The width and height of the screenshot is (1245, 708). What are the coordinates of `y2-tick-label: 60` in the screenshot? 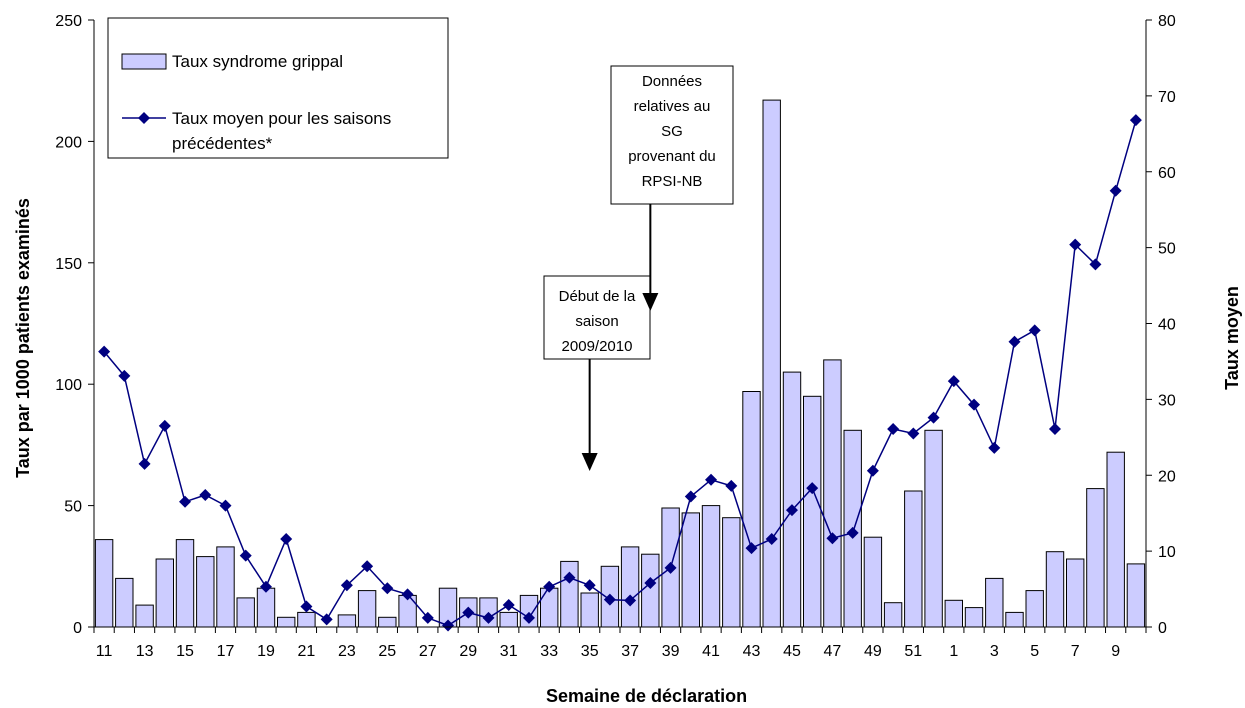 It's located at (1167, 173).